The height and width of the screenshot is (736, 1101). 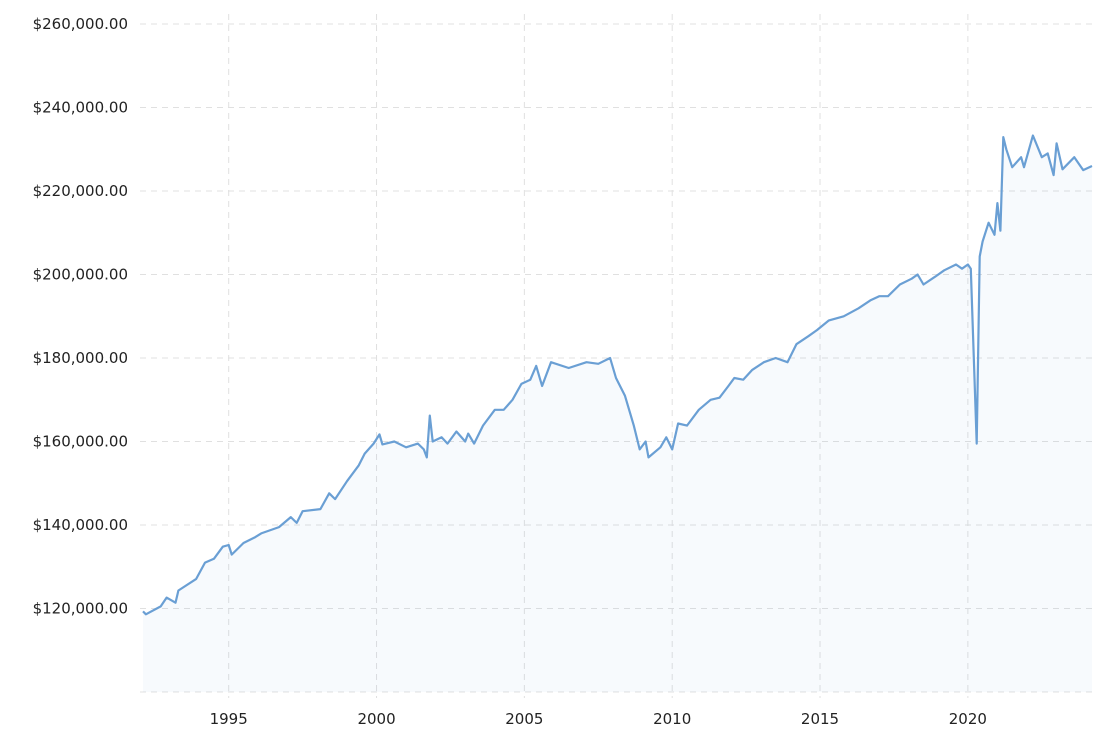 I want to click on x-tick-label: 2000, so click(x=376, y=719).